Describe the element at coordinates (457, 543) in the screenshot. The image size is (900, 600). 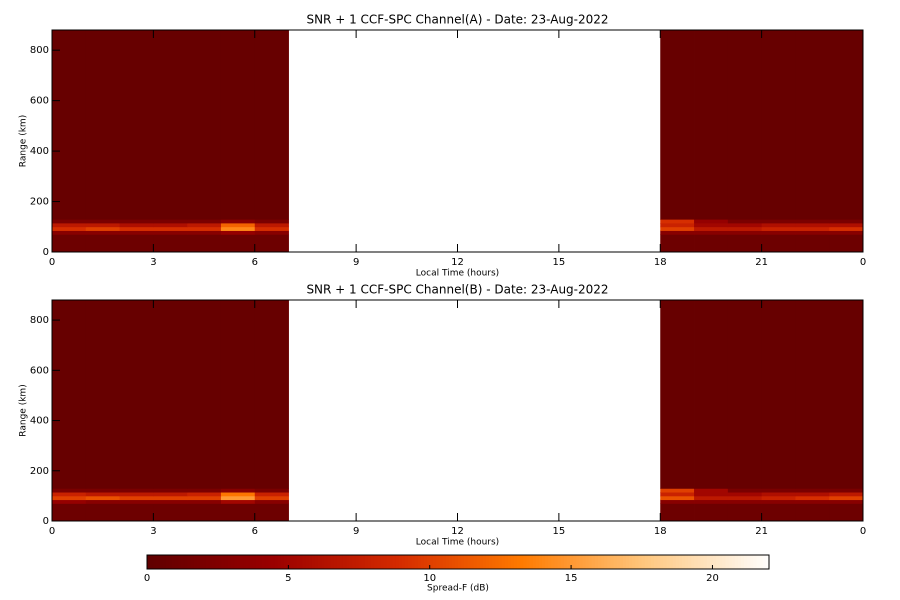
I see `x-axis-label: Local Time (hours)` at that location.